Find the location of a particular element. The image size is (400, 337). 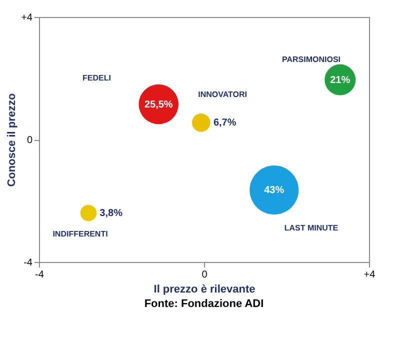

annotation: 21% is located at coordinates (340, 80).